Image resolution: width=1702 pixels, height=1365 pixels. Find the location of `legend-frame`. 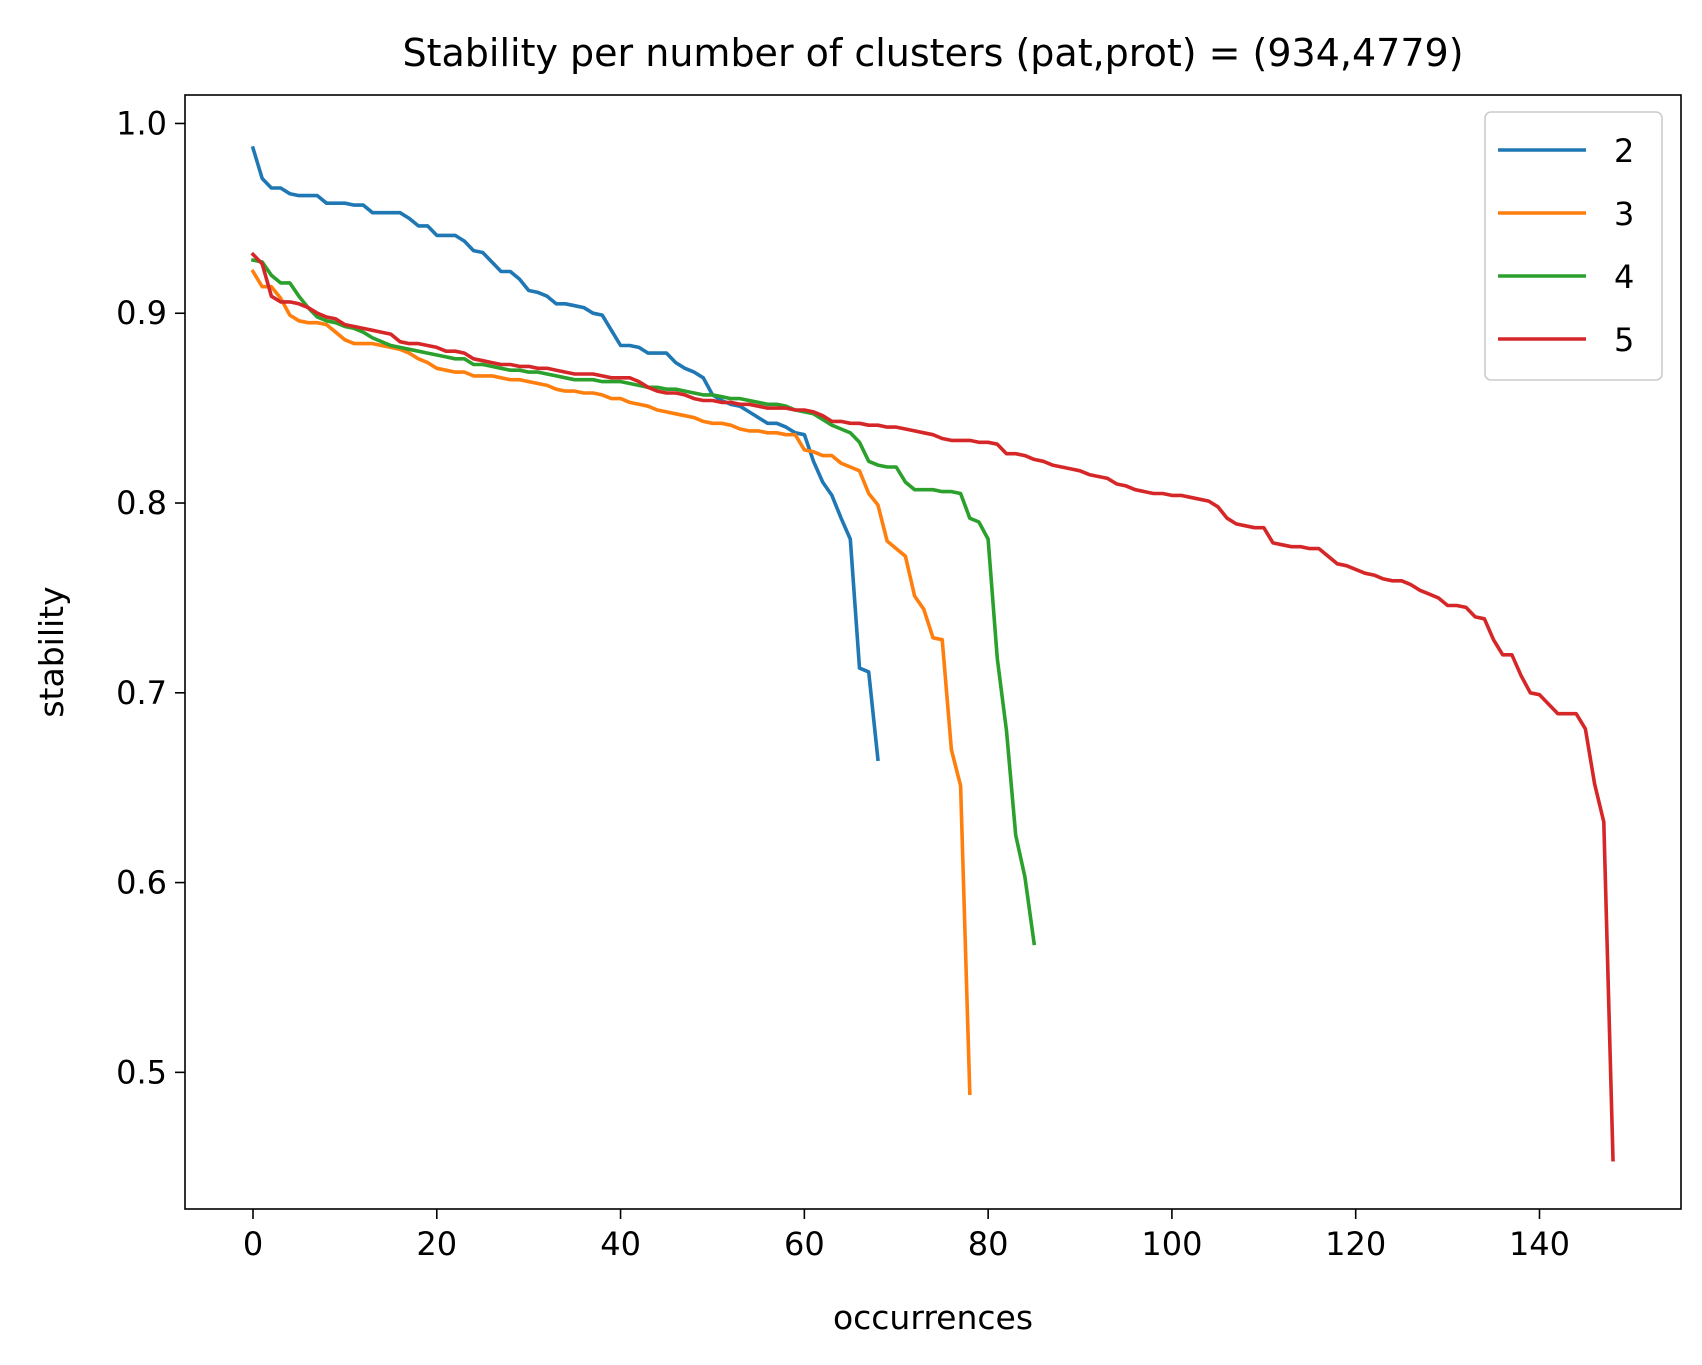

legend-frame is located at coordinates (1573, 246).